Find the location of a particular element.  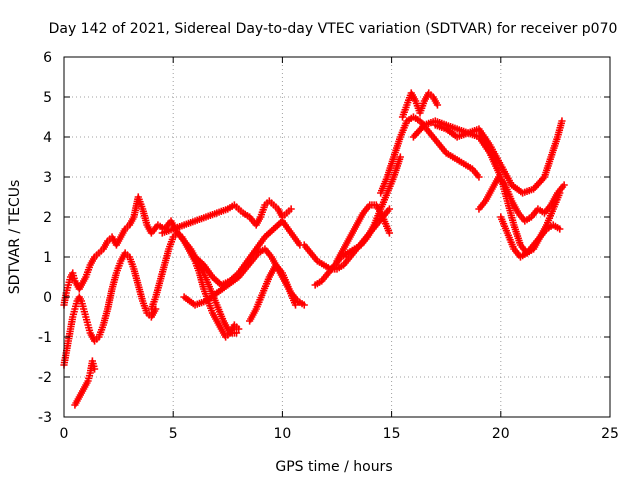

y-tick-label: 2 is located at coordinates (47, 218).